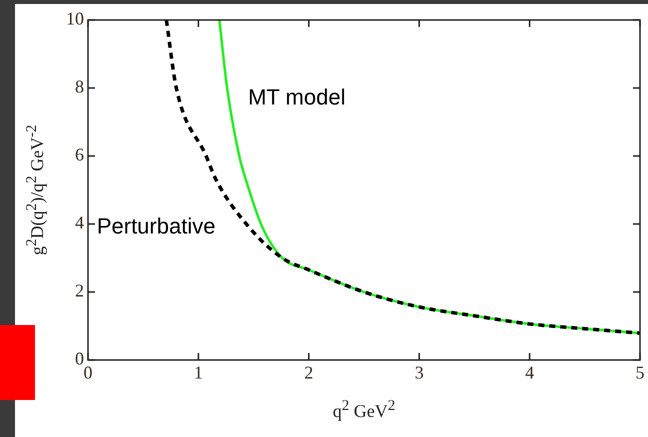 The width and height of the screenshot is (648, 437). Describe the element at coordinates (79, 290) in the screenshot. I see `y-tick-label: 2` at that location.